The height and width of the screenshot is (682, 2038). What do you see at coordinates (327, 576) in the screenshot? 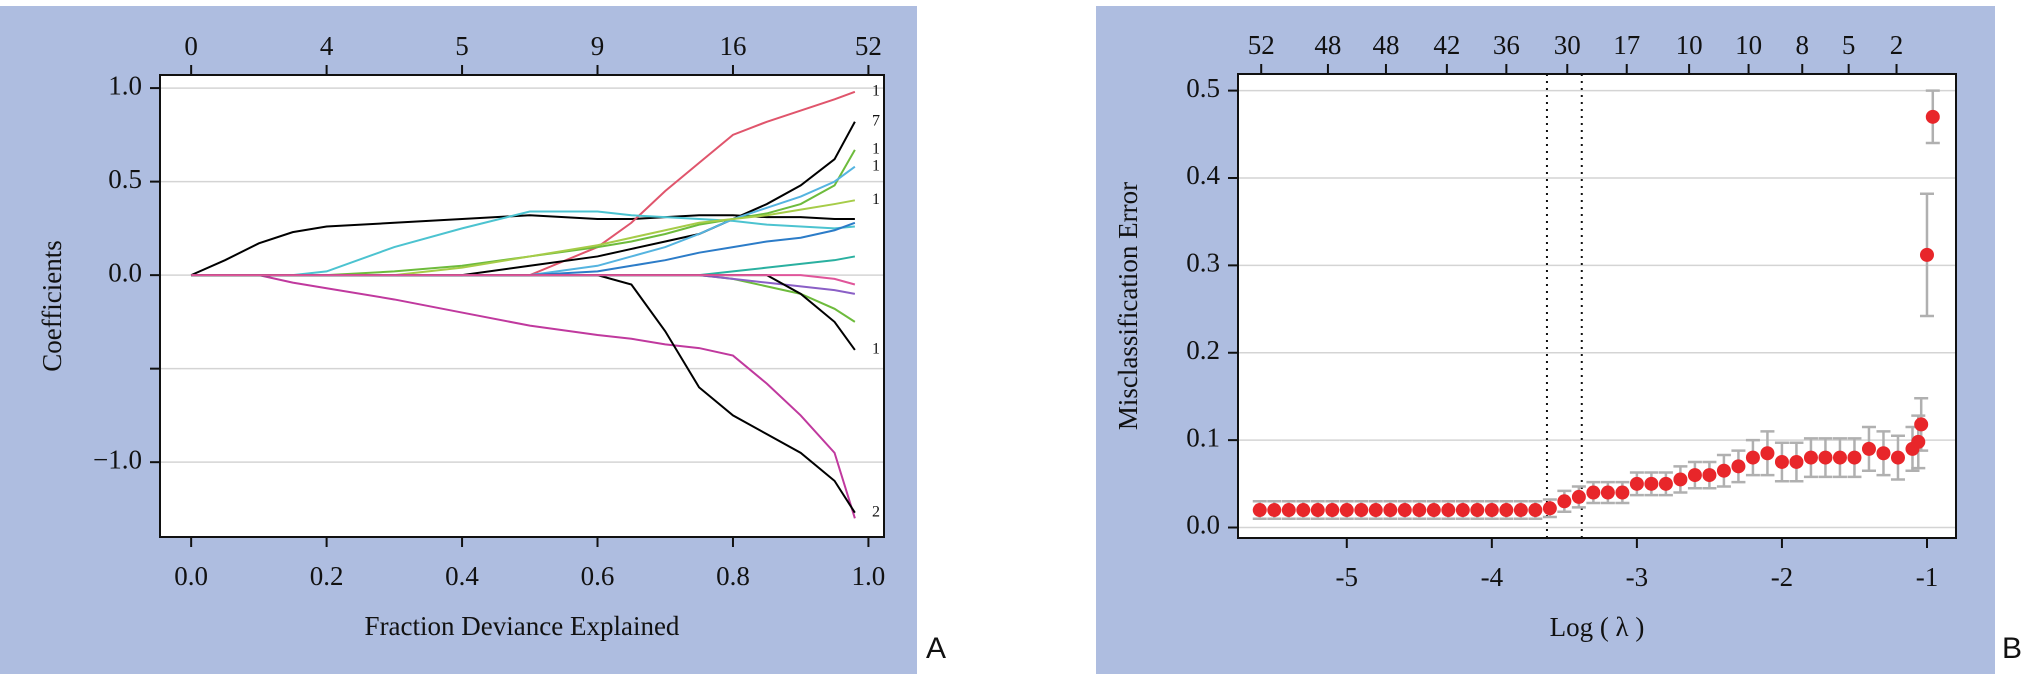
I see `x-tick-label: 0.2` at bounding box center [327, 576].